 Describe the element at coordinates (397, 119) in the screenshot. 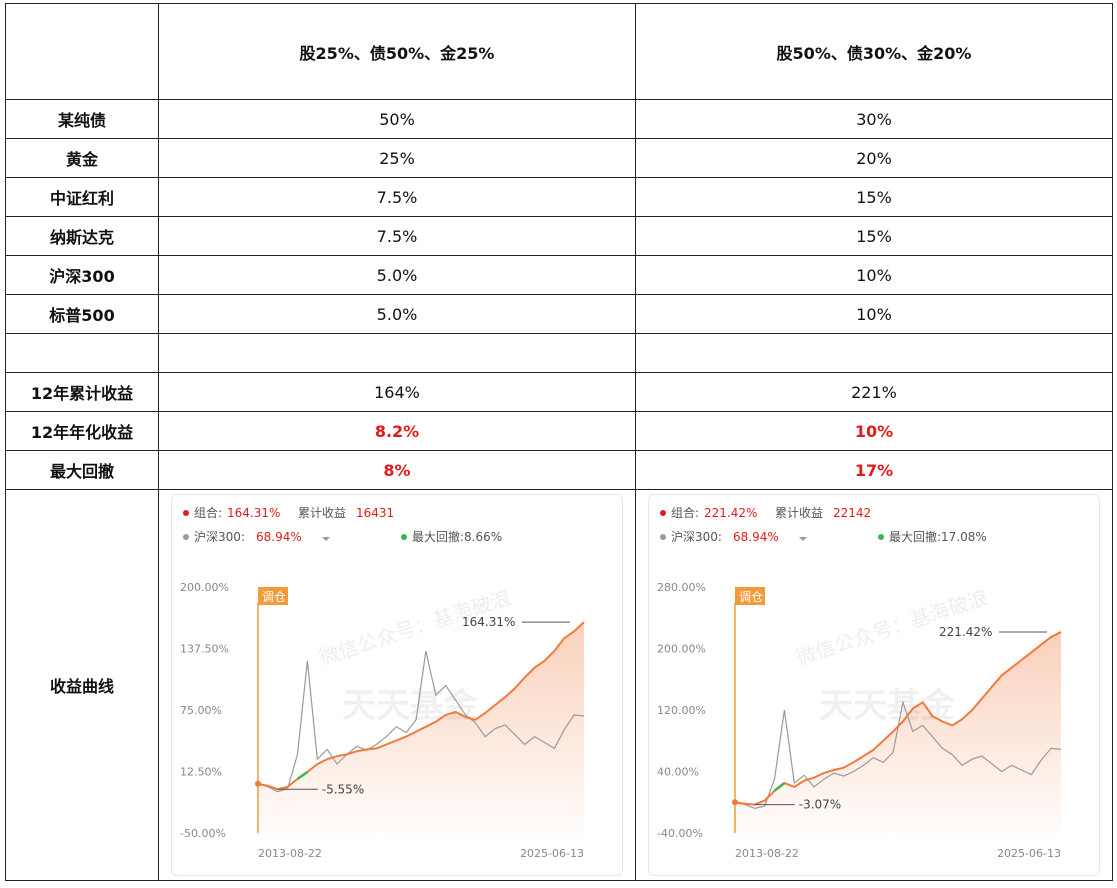

I see `value-portfolio-a: 50%` at that location.